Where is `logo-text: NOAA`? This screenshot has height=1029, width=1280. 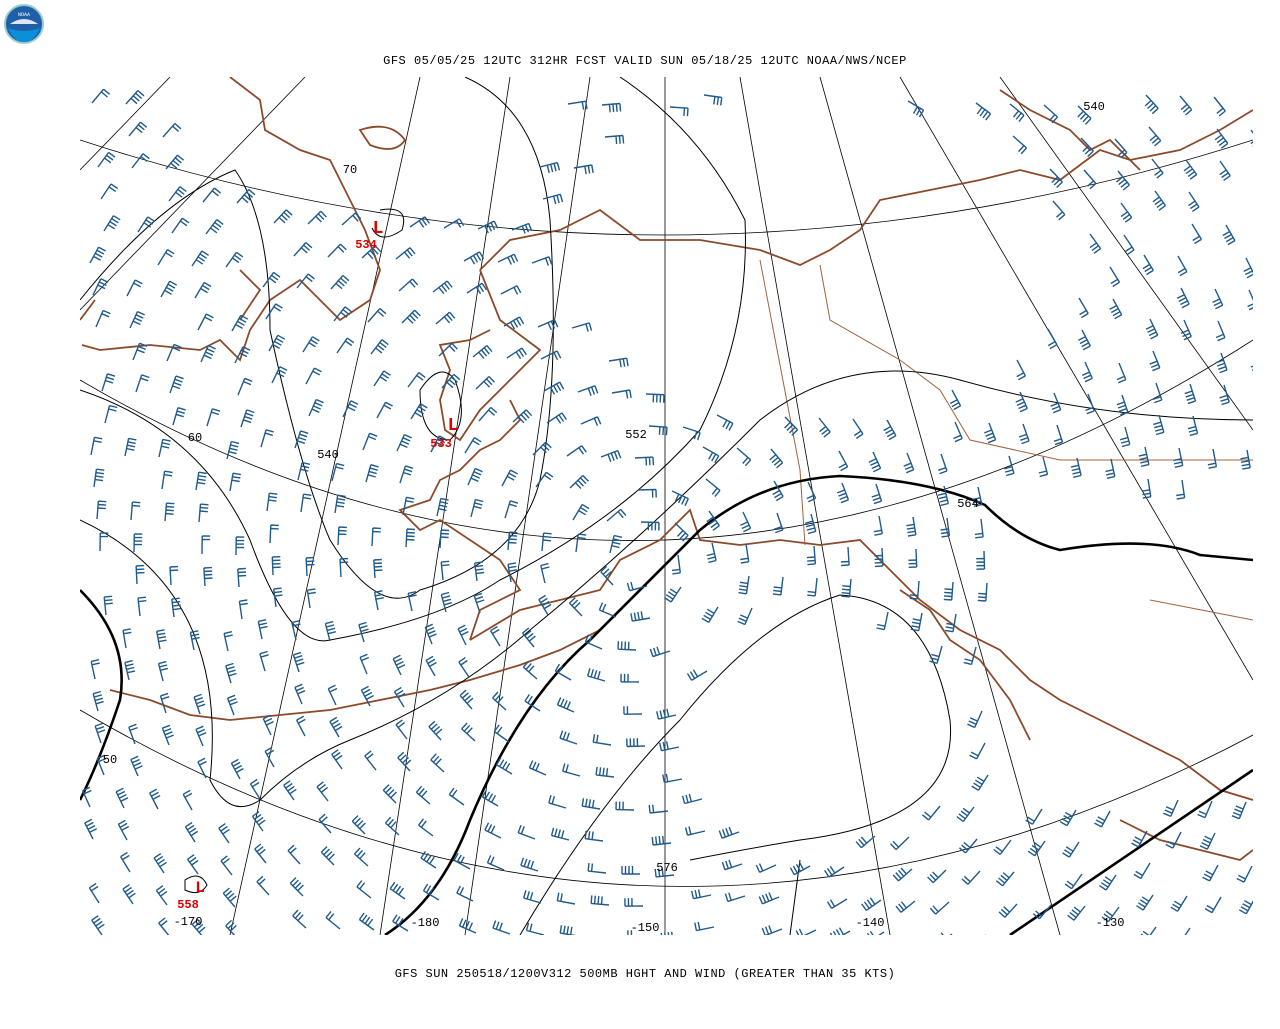
logo-text: NOAA is located at coordinates (24, 15).